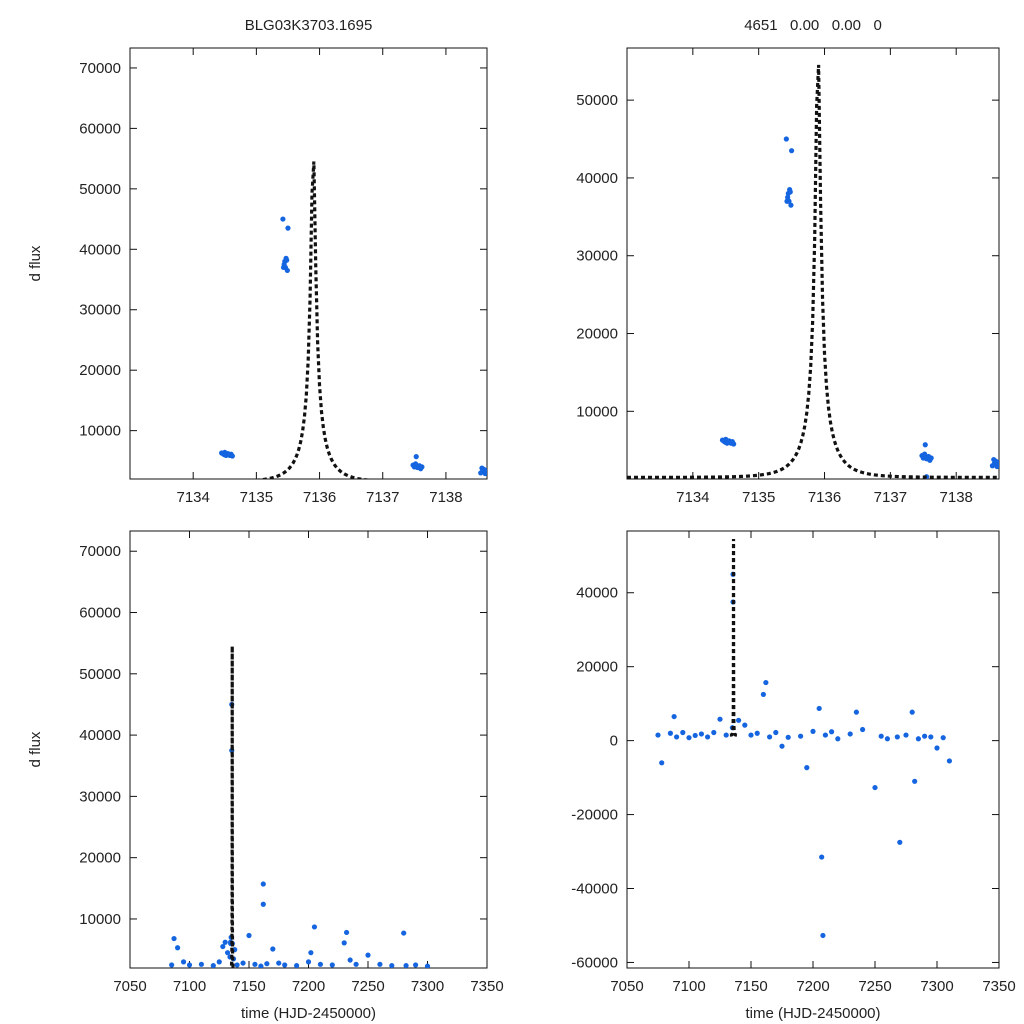  Describe the element at coordinates (813, 25) in the screenshot. I see `panel-title: 4651 0.00 0.00 0` at that location.